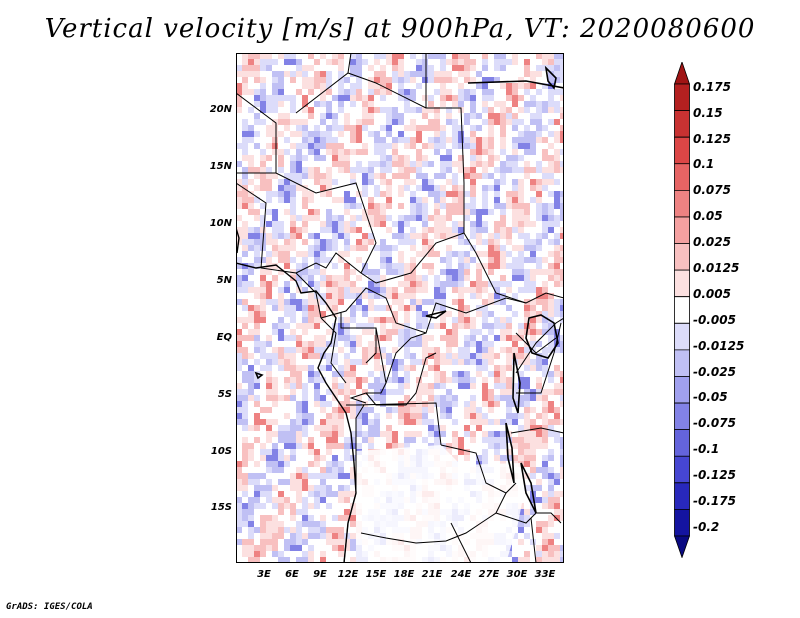 This screenshot has width=800, height=618. What do you see at coordinates (49, 607) in the screenshot?
I see `footer-credit: GrADS: IGES/COLA` at bounding box center [49, 607].